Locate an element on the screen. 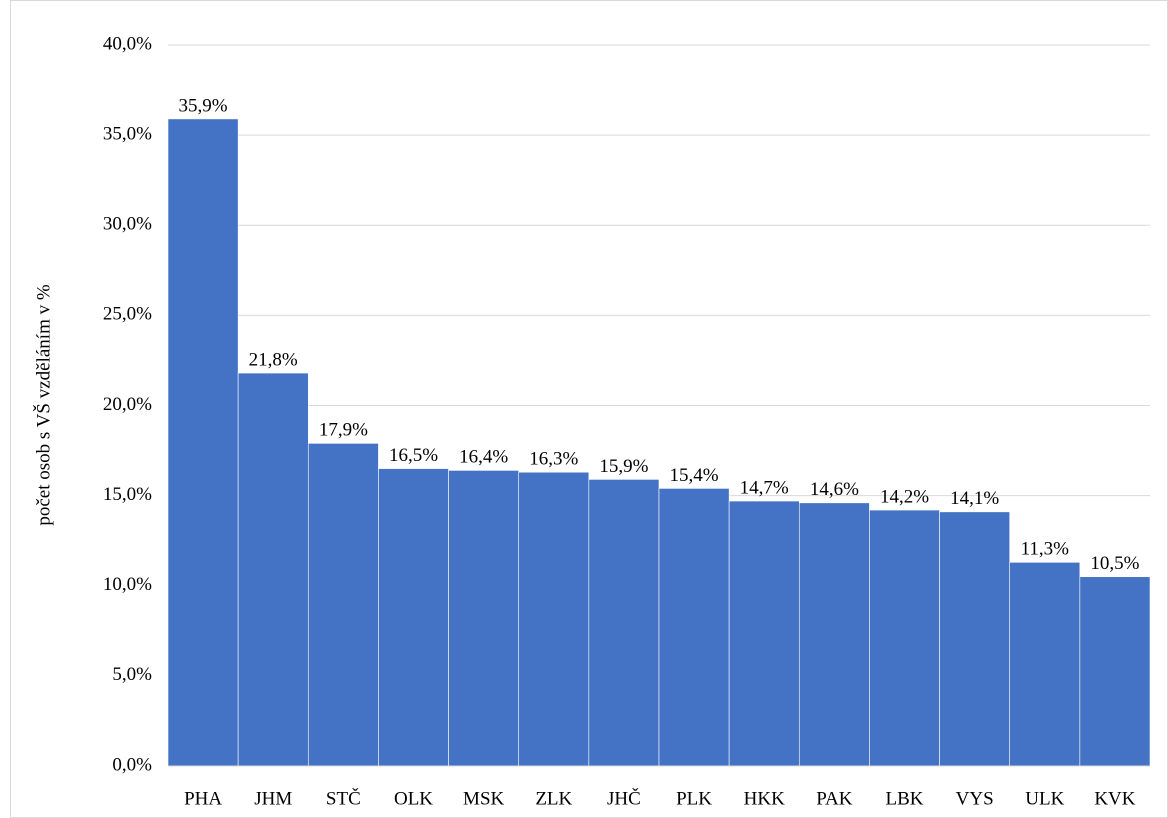 This screenshot has width=1168, height=818. data-label: 14,6% is located at coordinates (834, 489).